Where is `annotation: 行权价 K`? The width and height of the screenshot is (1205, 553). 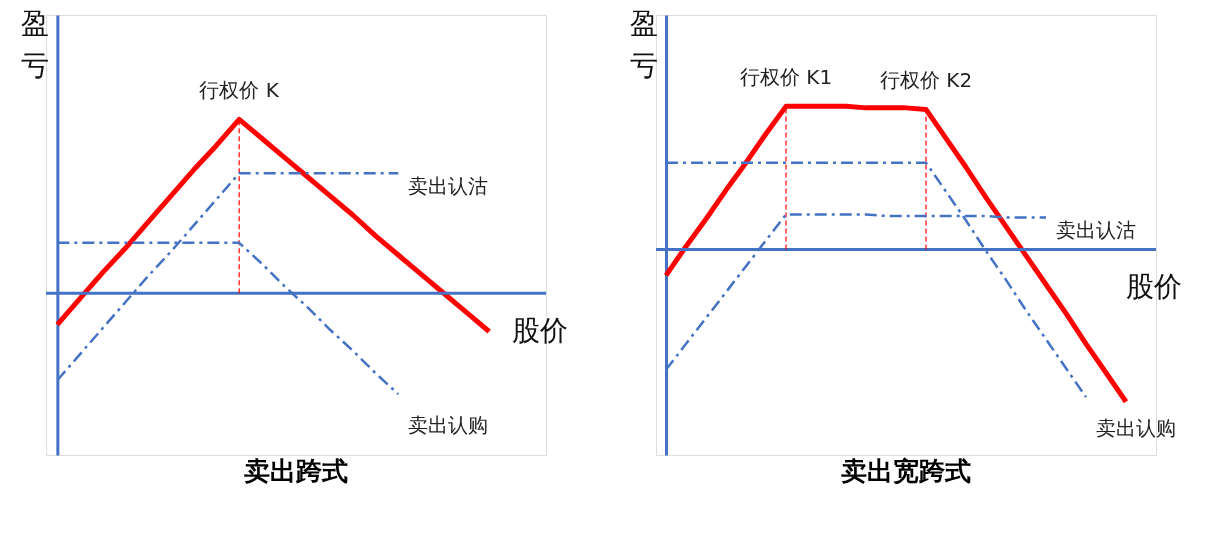
annotation: 行权价 K is located at coordinates (239, 90).